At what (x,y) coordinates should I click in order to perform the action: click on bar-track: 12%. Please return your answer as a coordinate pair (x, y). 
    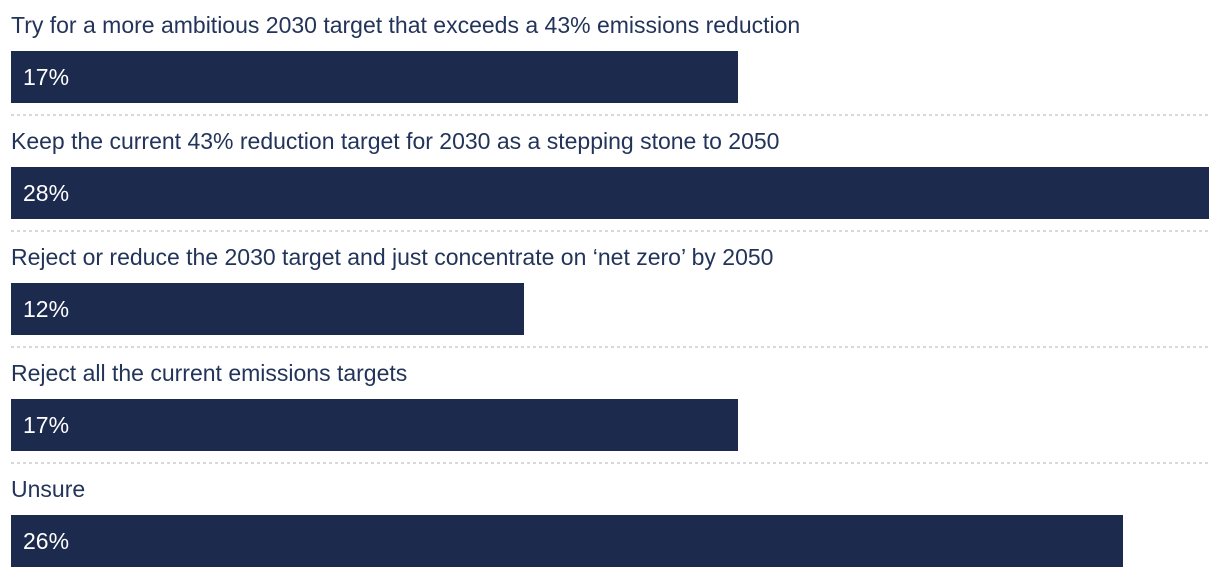
    Looking at the image, I should click on (610, 309).